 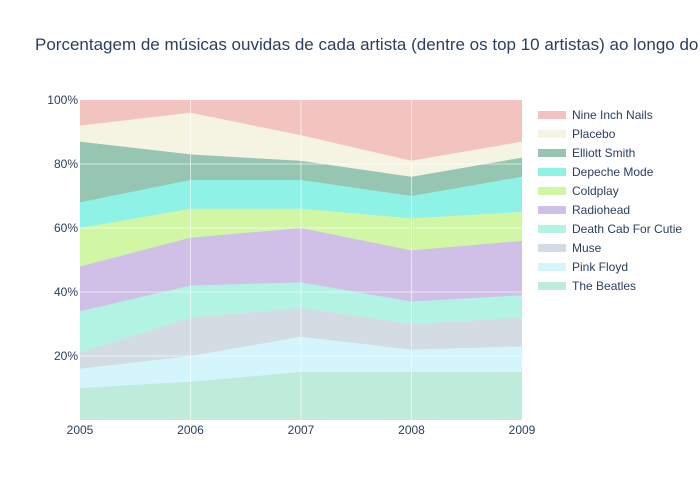 I want to click on y-axis: 20% 40% 60% 80% 100%, so click(x=62, y=228).